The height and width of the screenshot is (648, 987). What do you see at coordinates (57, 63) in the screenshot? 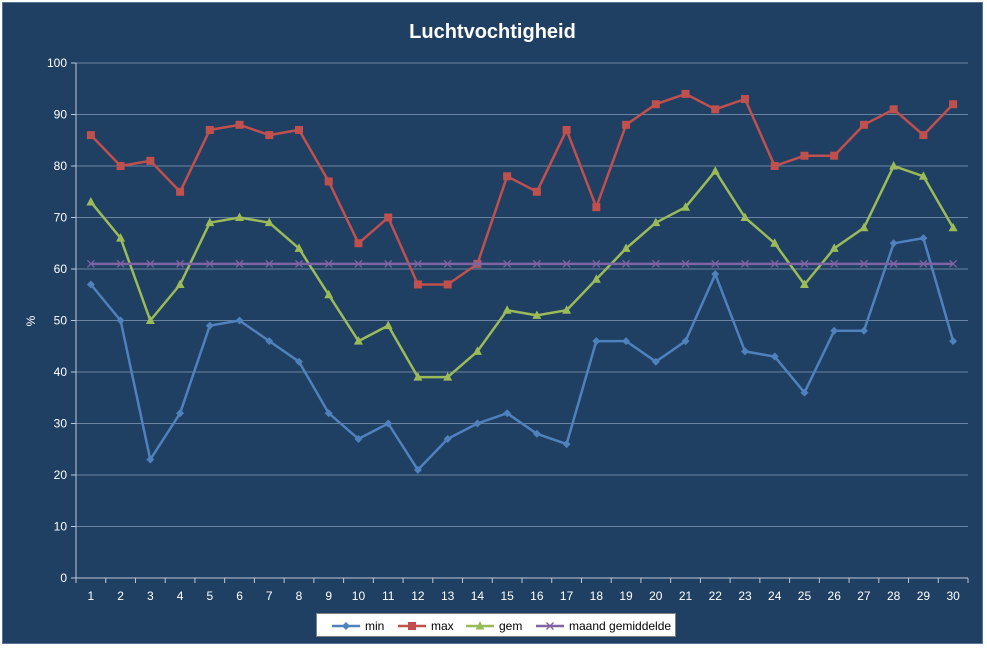
I see `y-tick-label: 100` at bounding box center [57, 63].